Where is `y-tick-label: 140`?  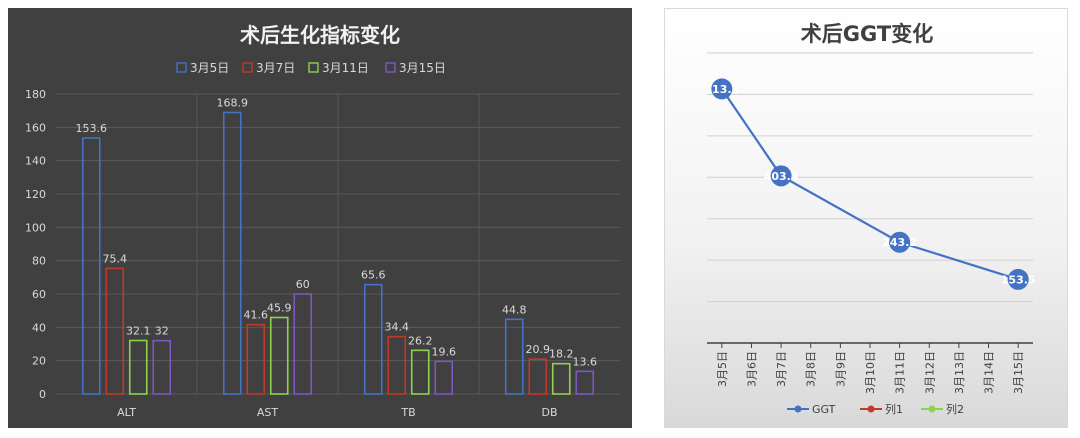
y-tick-label: 140 is located at coordinates (35, 161).